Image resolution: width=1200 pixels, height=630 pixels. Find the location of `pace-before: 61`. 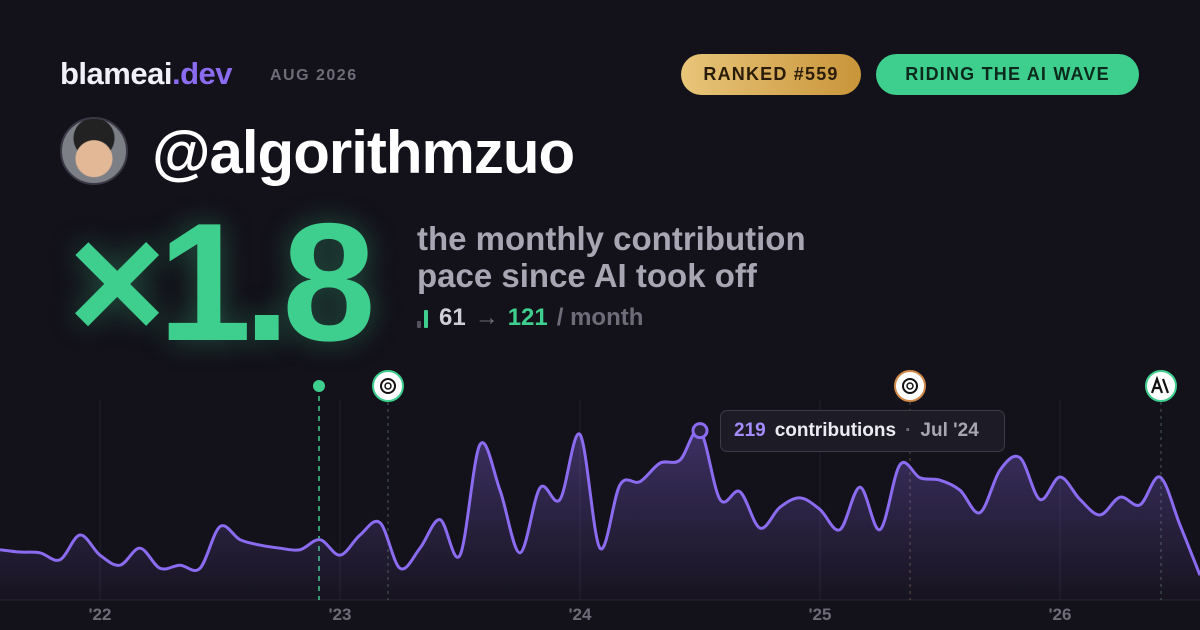

pace-before: 61 is located at coordinates (452, 317).